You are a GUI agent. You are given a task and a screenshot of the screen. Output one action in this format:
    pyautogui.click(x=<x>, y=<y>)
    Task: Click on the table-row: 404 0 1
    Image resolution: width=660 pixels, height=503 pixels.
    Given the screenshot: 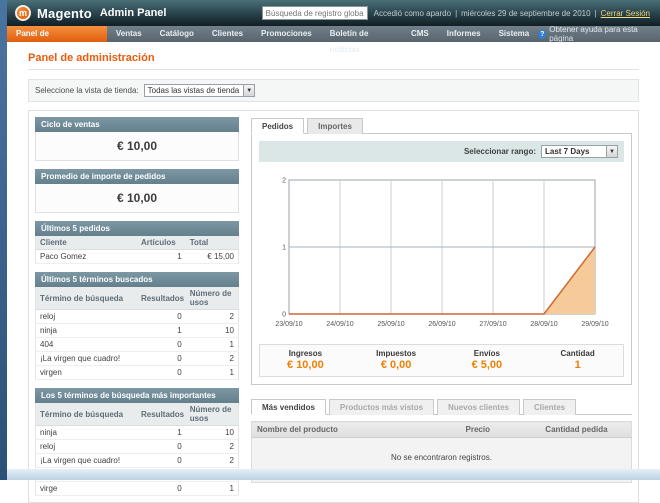 What is the action you would take?
    pyautogui.click(x=137, y=344)
    